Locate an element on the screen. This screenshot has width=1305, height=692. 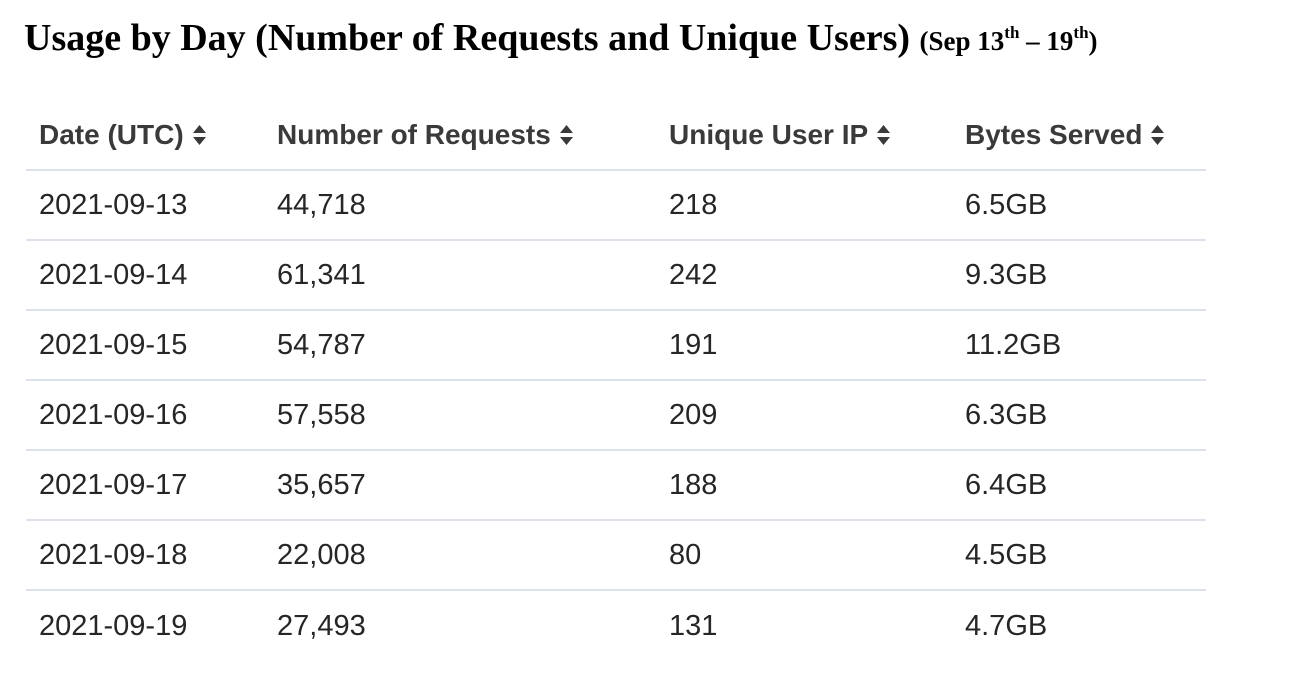
bytes-cell: 11.2GB is located at coordinates (1013, 344).